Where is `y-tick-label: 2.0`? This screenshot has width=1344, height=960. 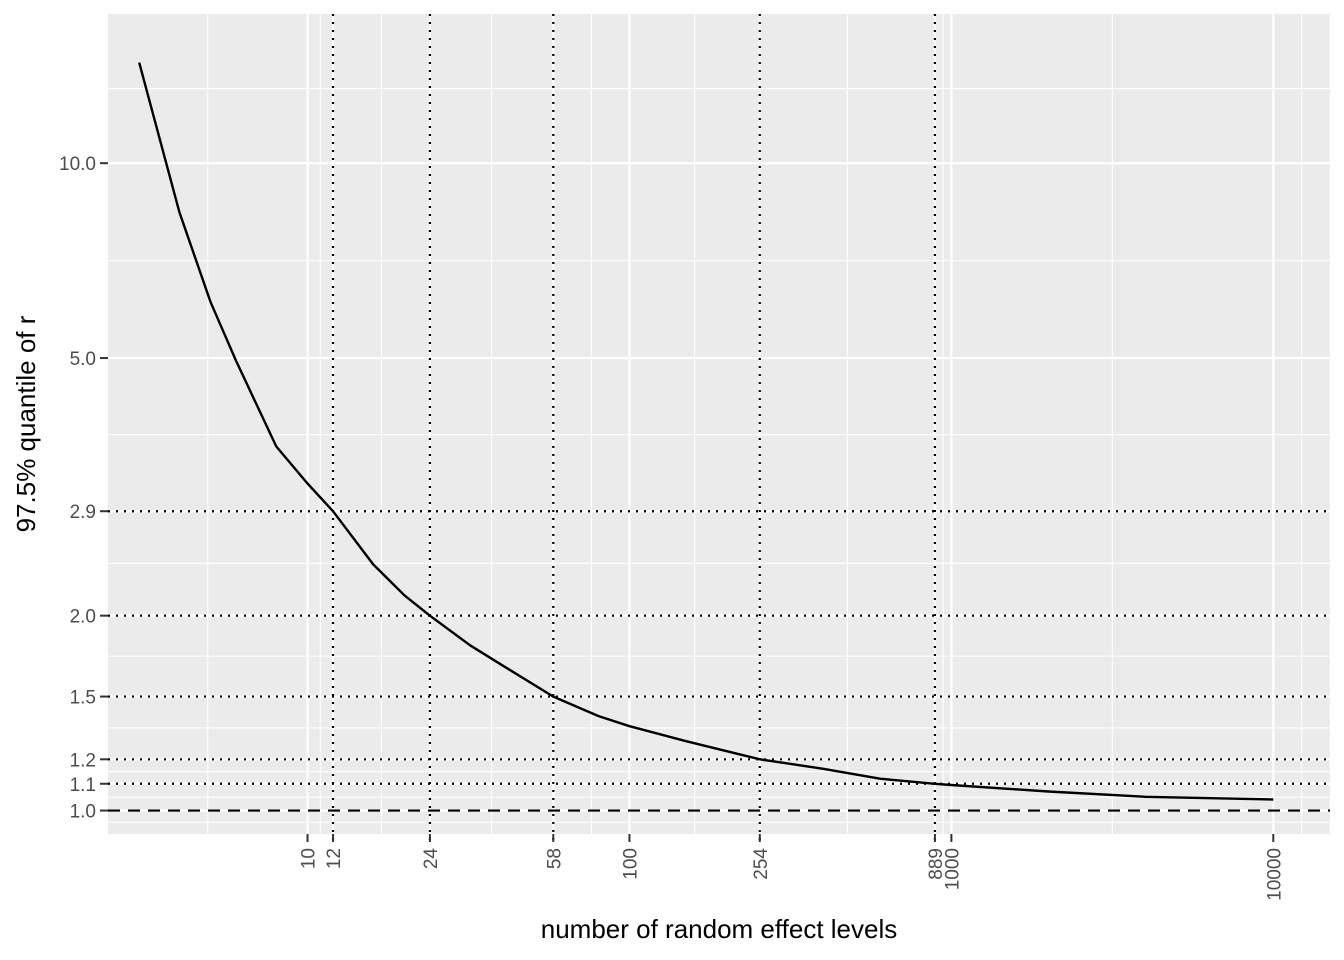
y-tick-label: 2.0 is located at coordinates (83, 617).